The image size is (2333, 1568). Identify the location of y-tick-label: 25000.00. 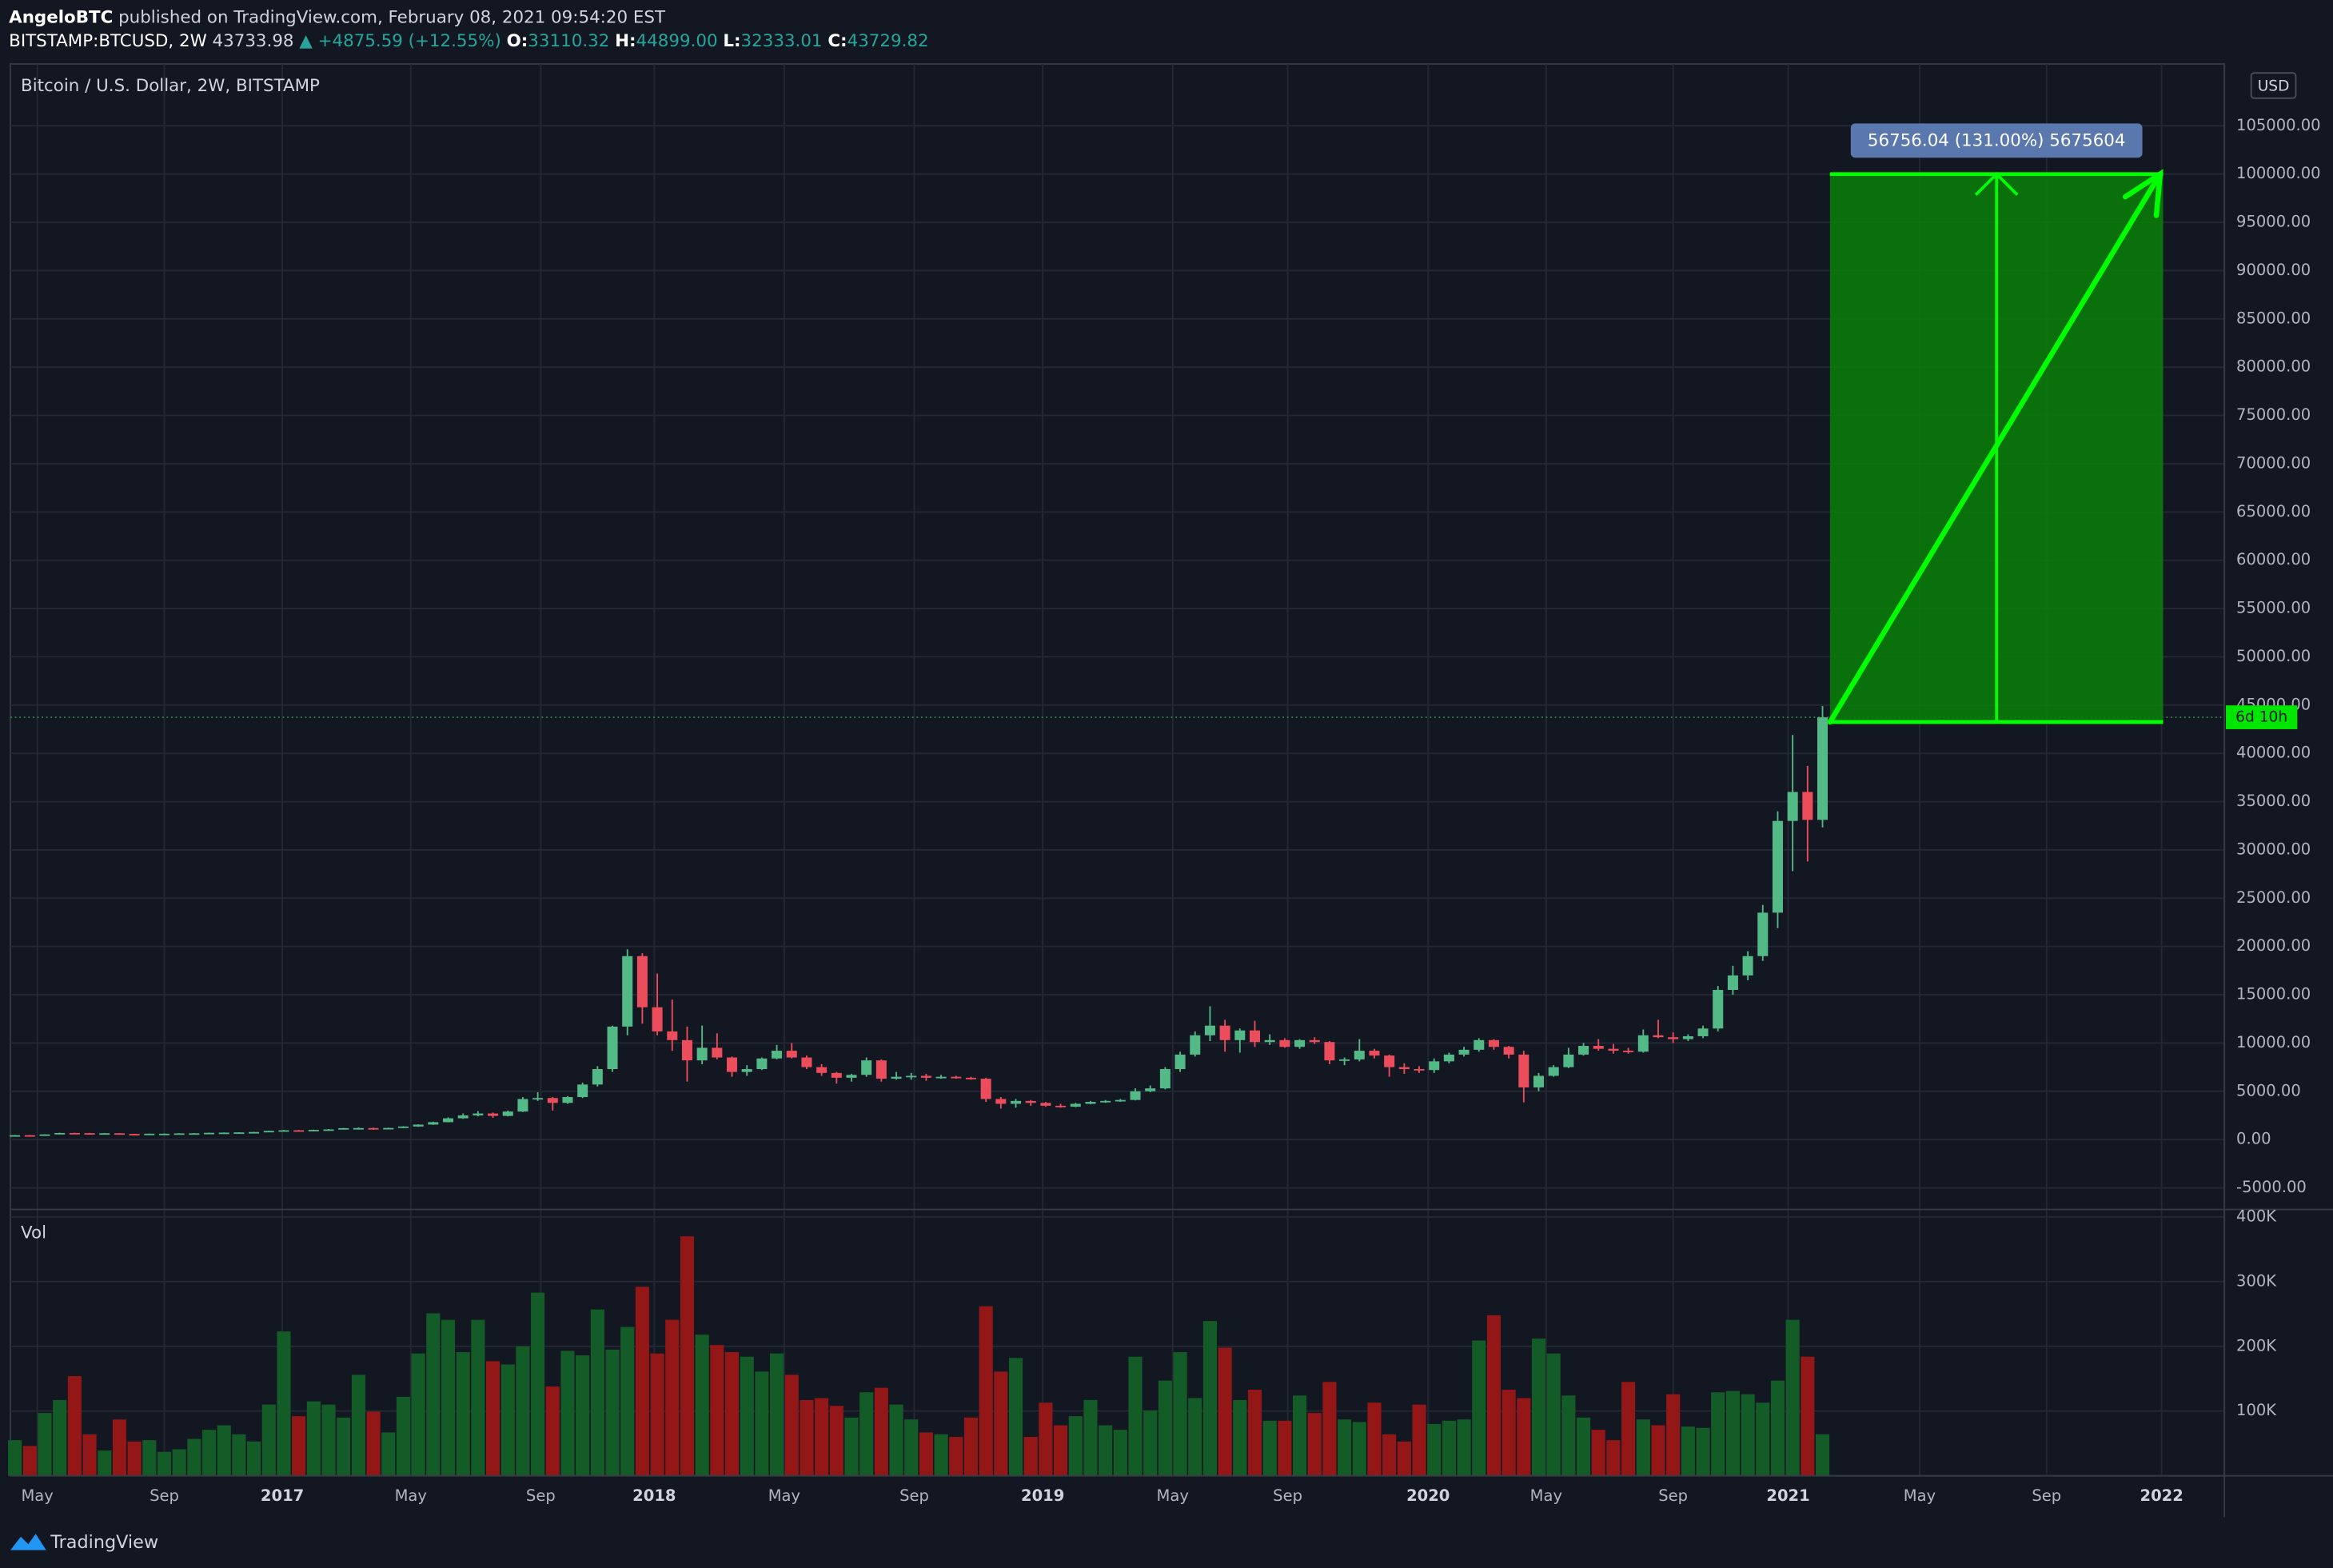
(2273, 897).